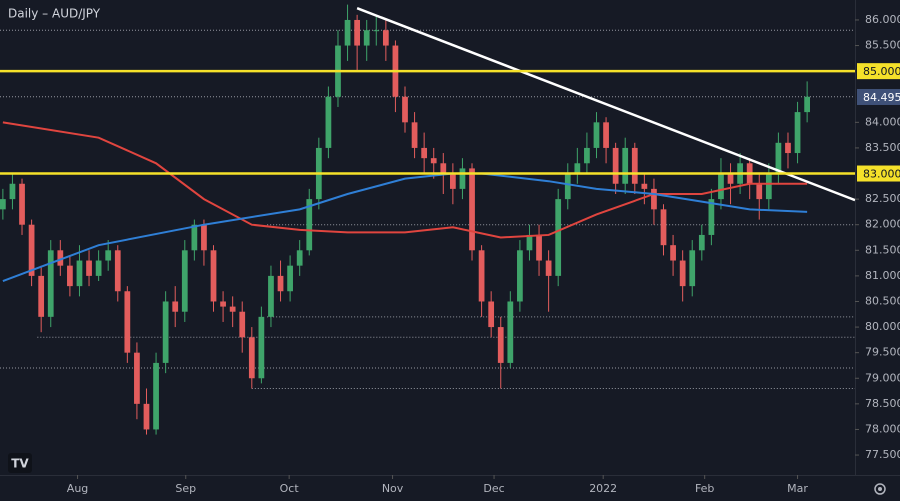  I want to click on last-price-label: 84.495, so click(881, 97).